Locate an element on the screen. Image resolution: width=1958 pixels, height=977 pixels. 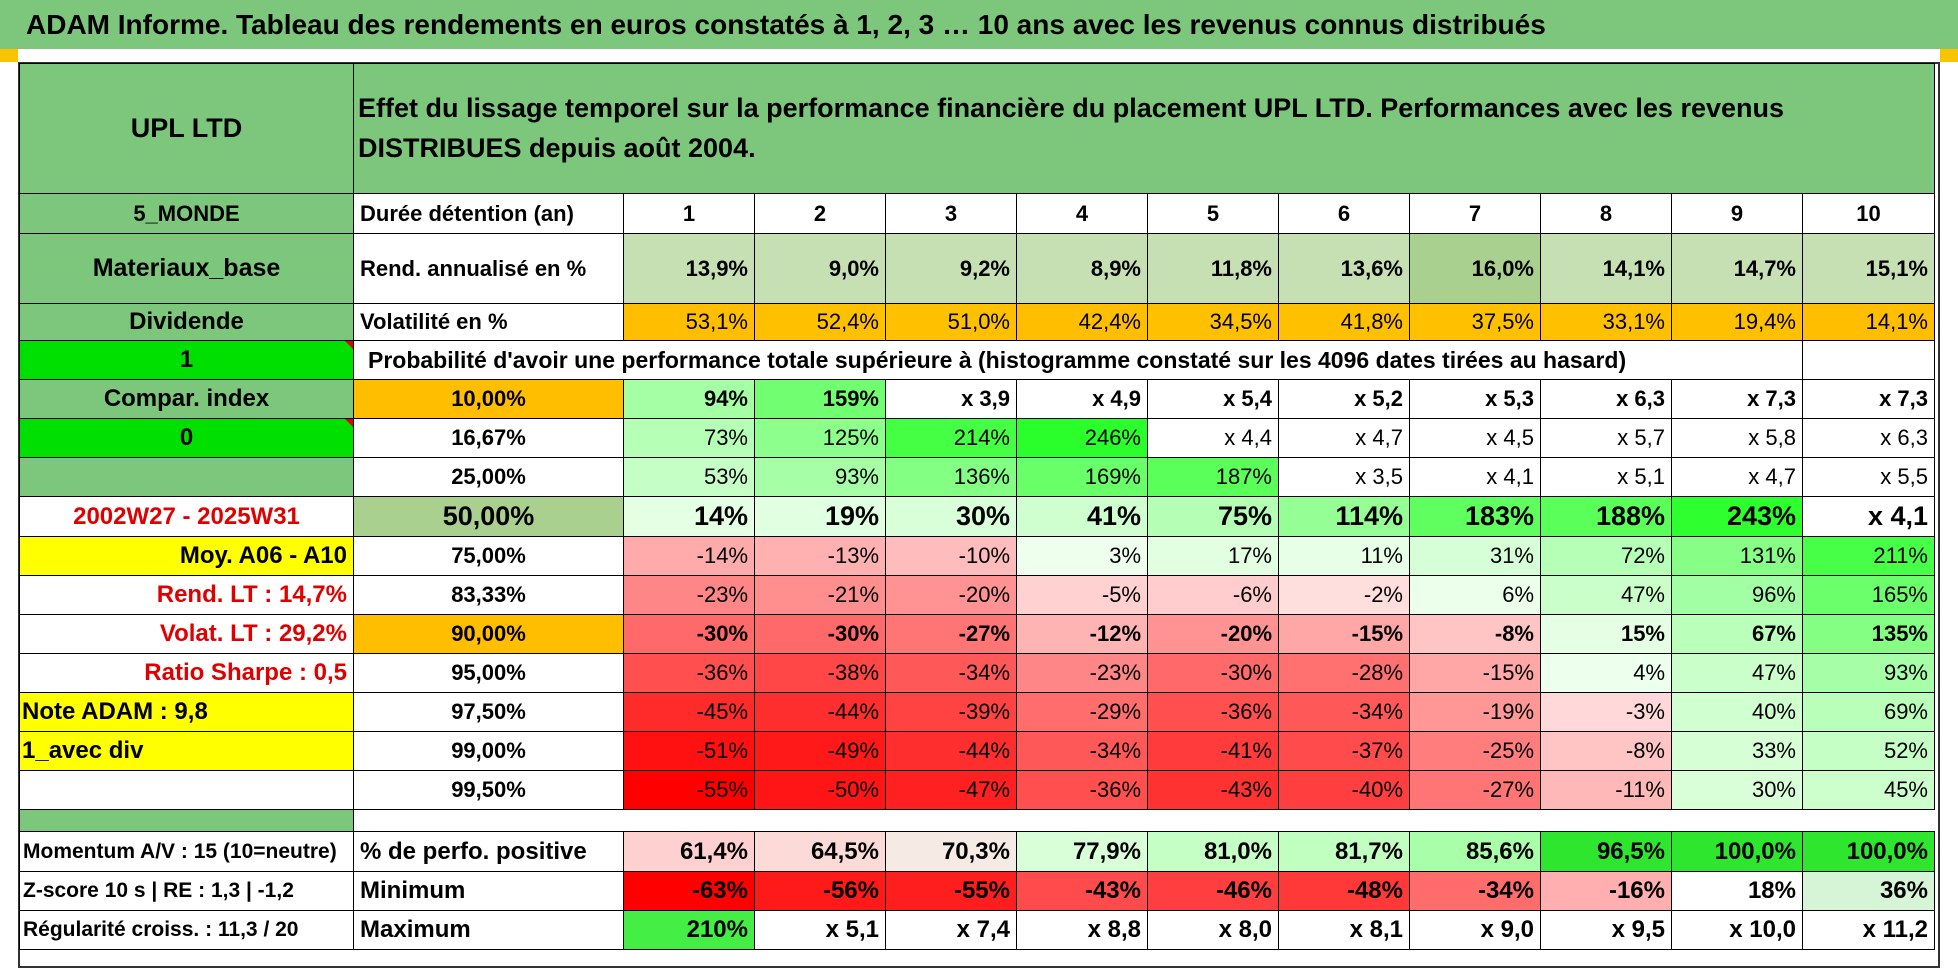
quantile-10-year-6: -37% is located at coordinates (1344, 751).